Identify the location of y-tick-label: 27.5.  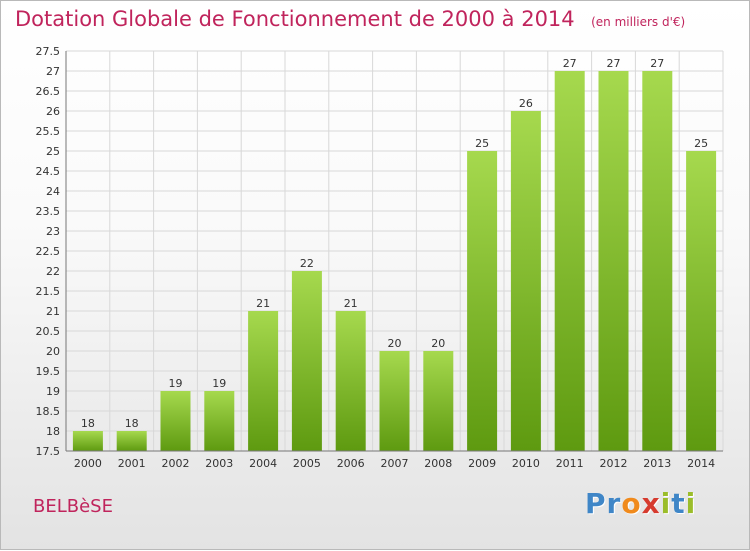
(48, 51).